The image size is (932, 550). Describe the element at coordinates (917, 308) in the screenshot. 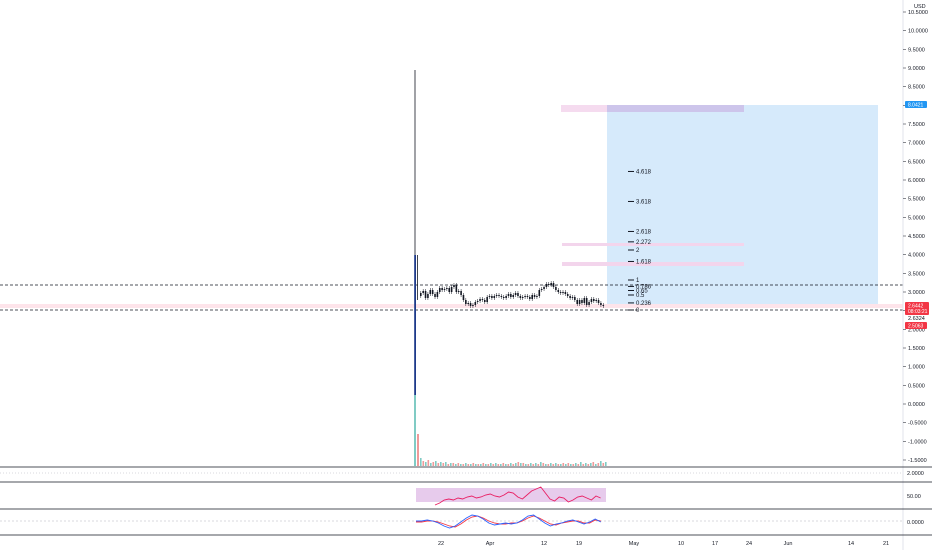

I see `current-price-badge: 2.6442 08:03:21` at that location.